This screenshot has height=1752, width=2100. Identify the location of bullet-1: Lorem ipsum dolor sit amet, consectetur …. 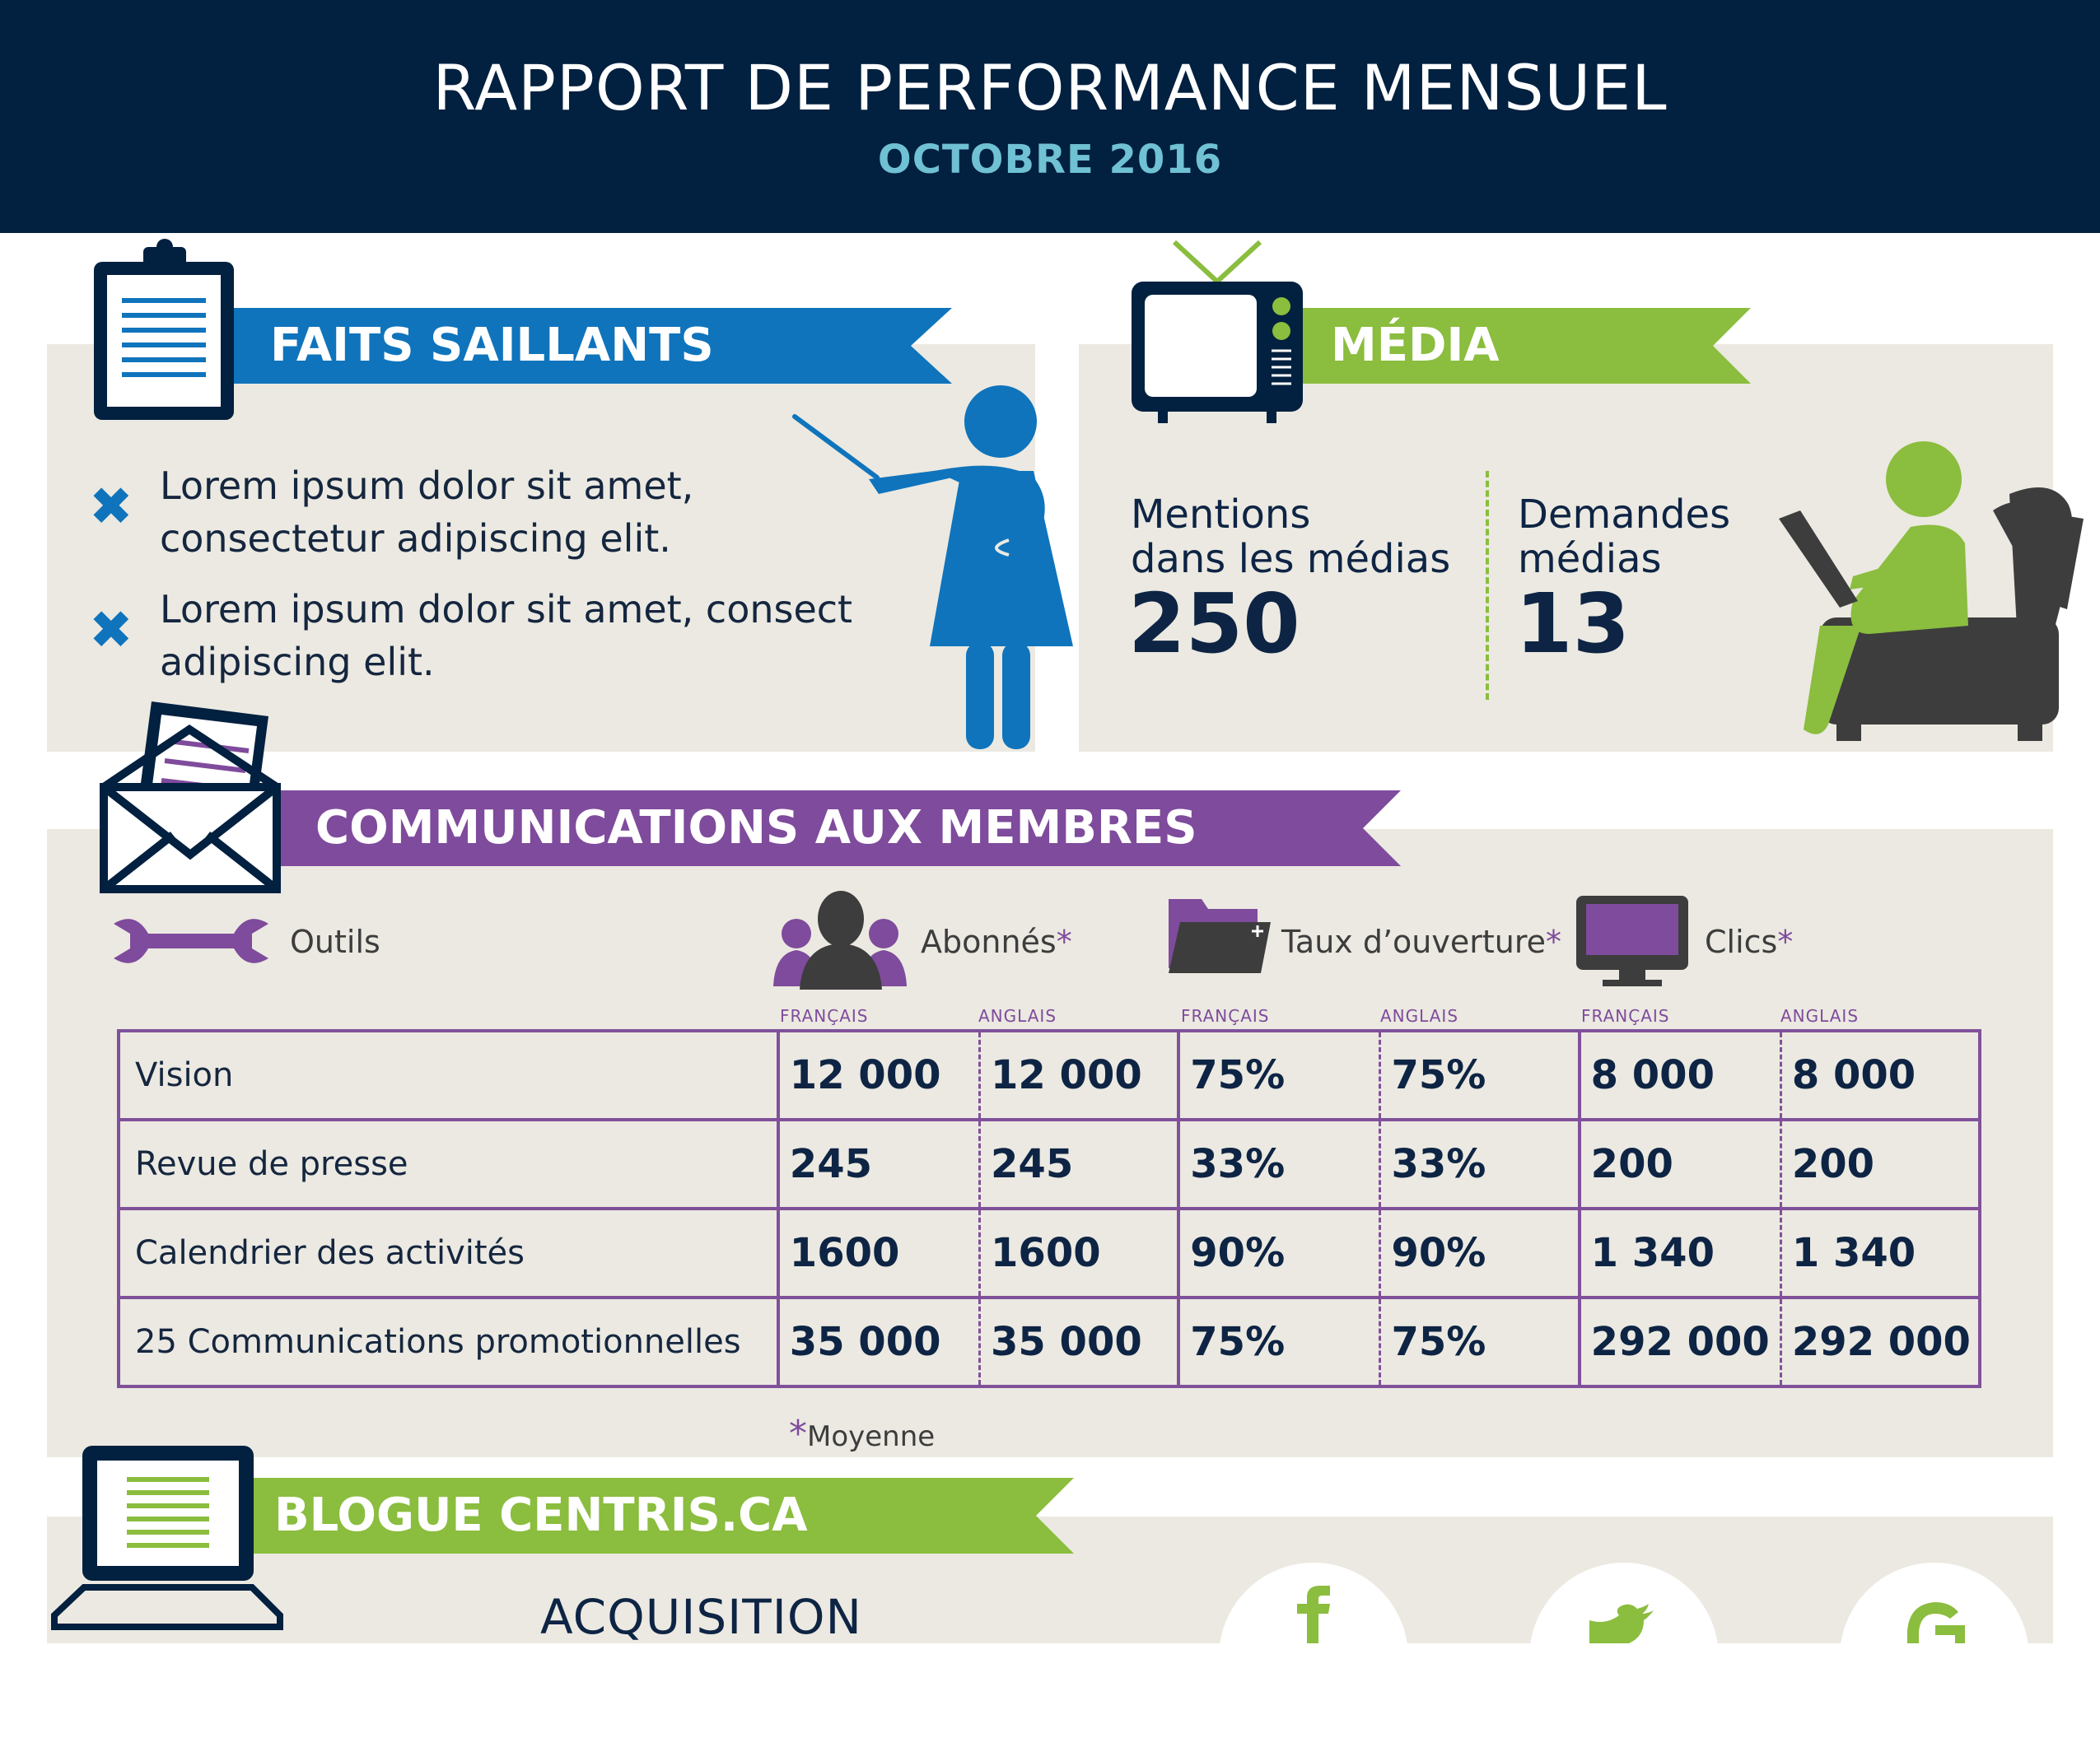
(426, 512).